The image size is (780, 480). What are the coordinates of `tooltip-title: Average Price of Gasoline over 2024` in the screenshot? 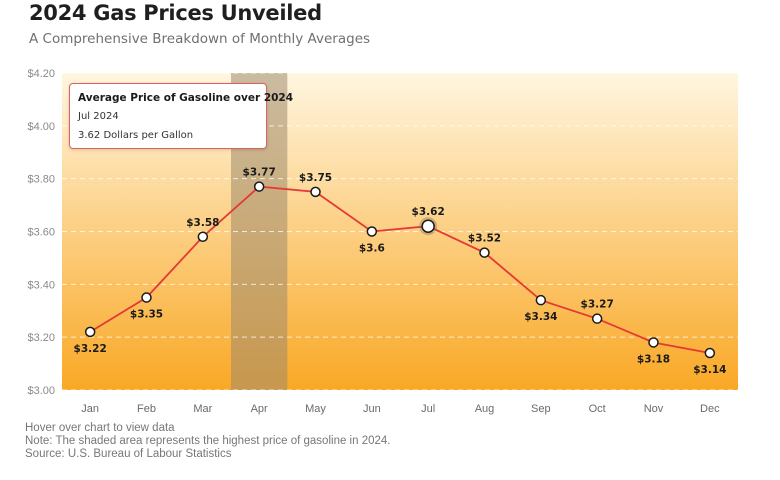 It's located at (186, 98).